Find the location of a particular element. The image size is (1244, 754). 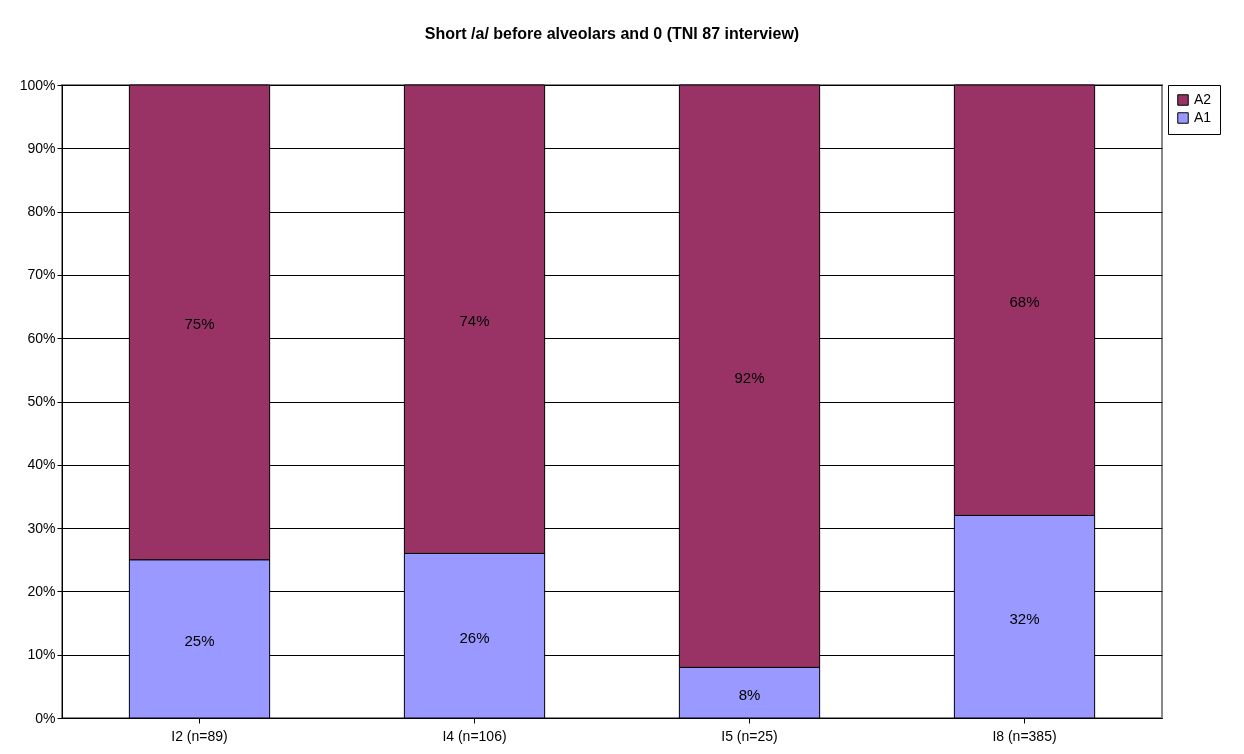

x-tick-label: I2 (n=89) is located at coordinates (199, 735).